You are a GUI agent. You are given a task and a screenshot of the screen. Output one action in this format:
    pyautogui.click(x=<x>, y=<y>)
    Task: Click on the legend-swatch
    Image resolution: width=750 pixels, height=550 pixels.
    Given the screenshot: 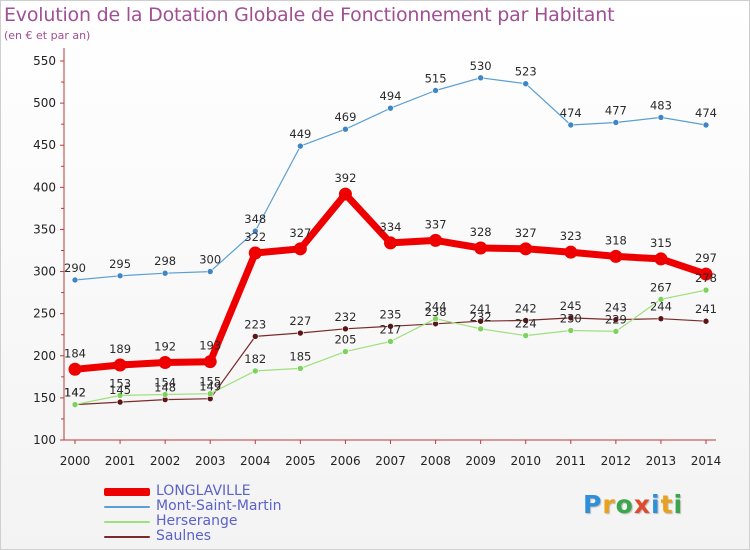 What is the action you would take?
    pyautogui.click(x=127, y=507)
    